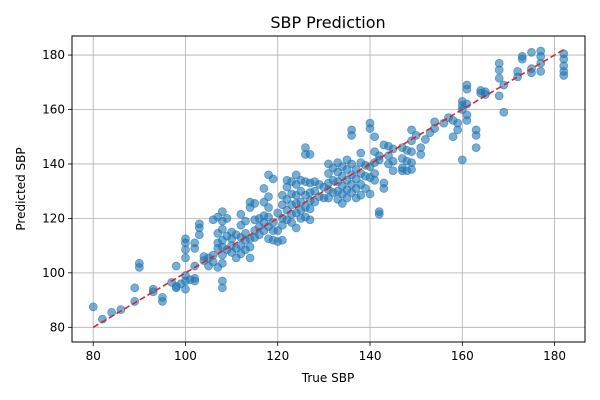 The image size is (600, 400). I want to click on x-tick-label: 140, so click(370, 356).